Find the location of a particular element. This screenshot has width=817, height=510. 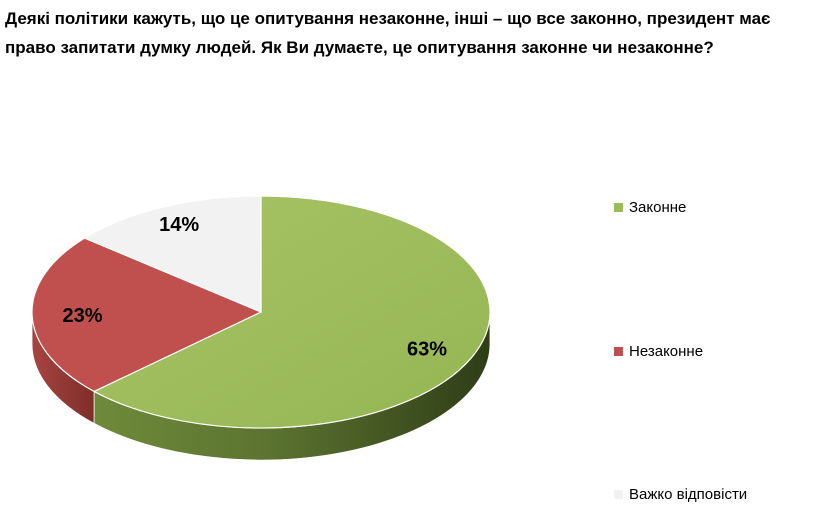

legend-label-hard-to-say: Важко відповісти is located at coordinates (688, 494).